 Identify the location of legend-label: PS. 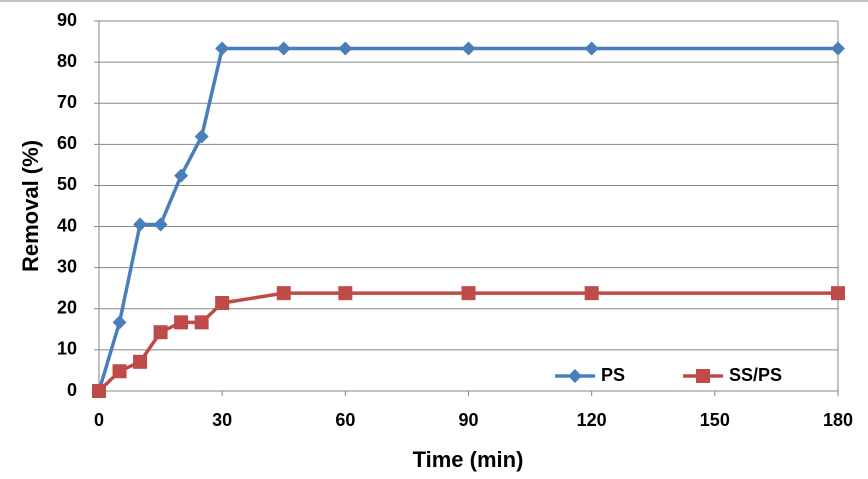
(613, 375).